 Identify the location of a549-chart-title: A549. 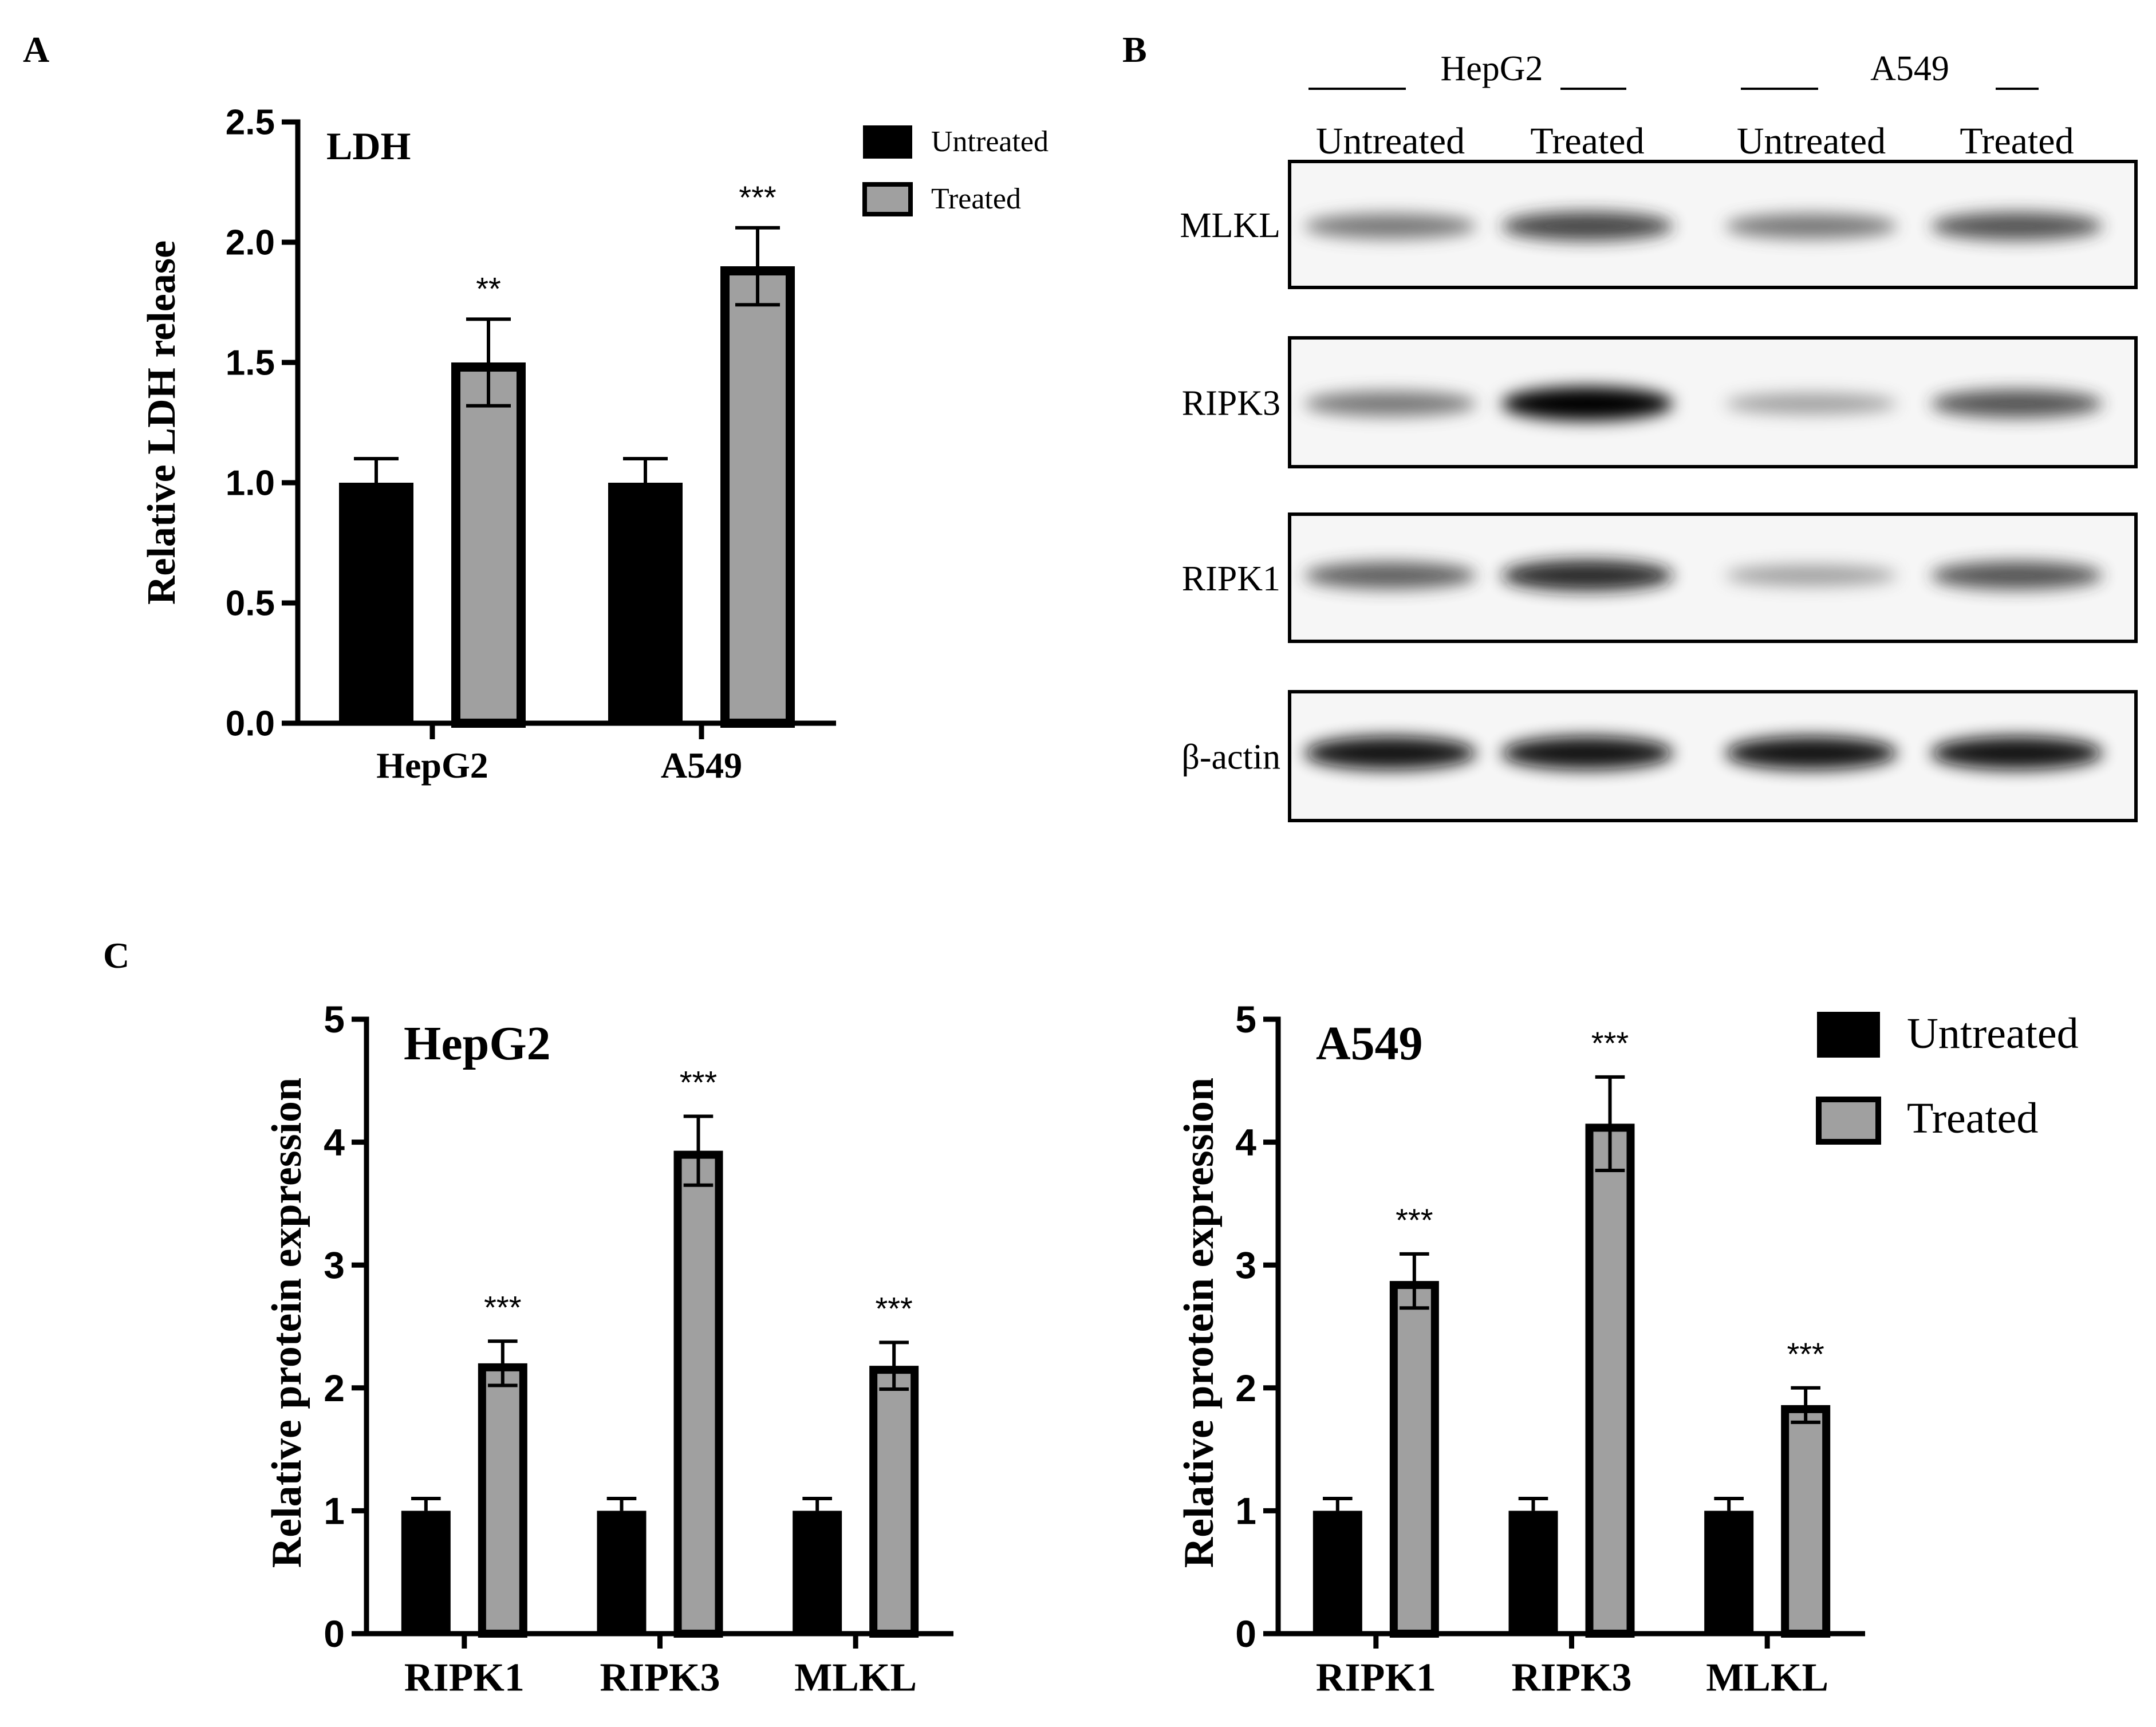
(1369, 1043).